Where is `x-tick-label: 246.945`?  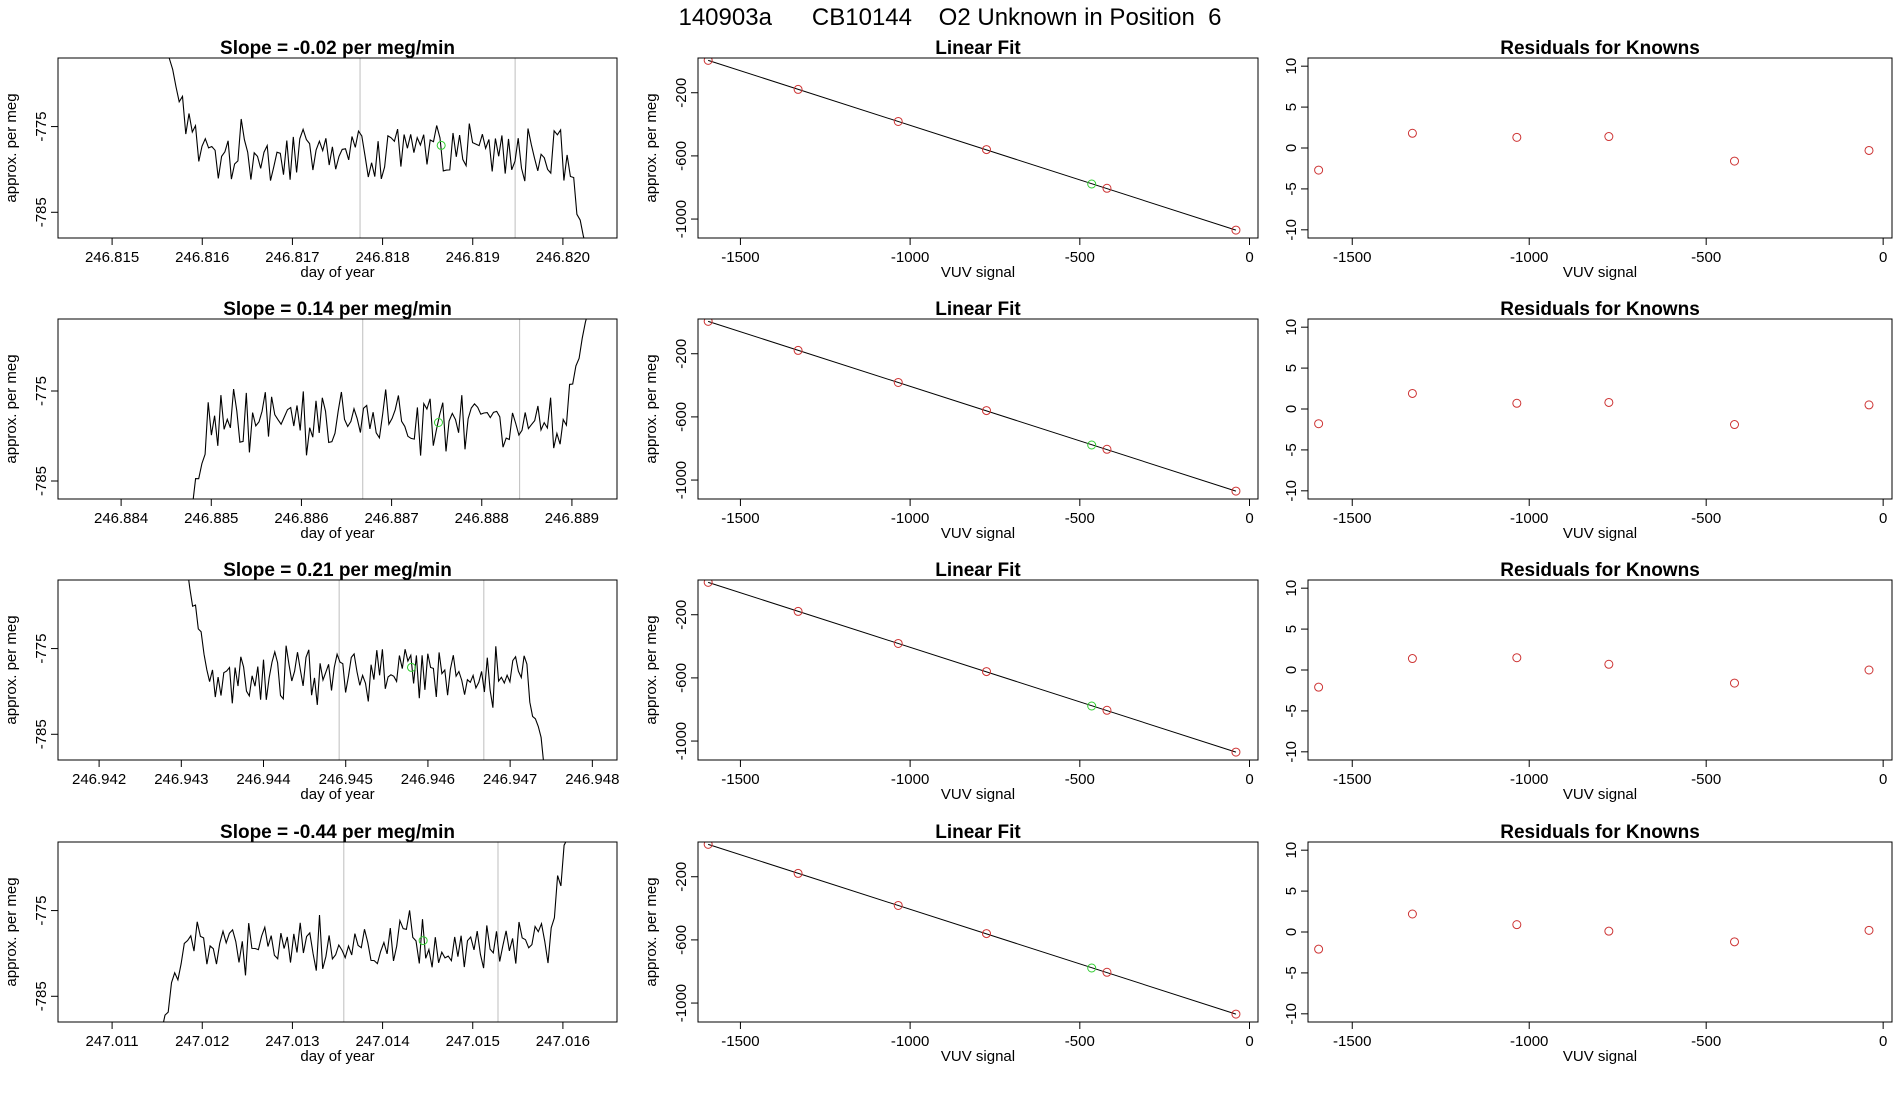
x-tick-label: 246.945 is located at coordinates (346, 779).